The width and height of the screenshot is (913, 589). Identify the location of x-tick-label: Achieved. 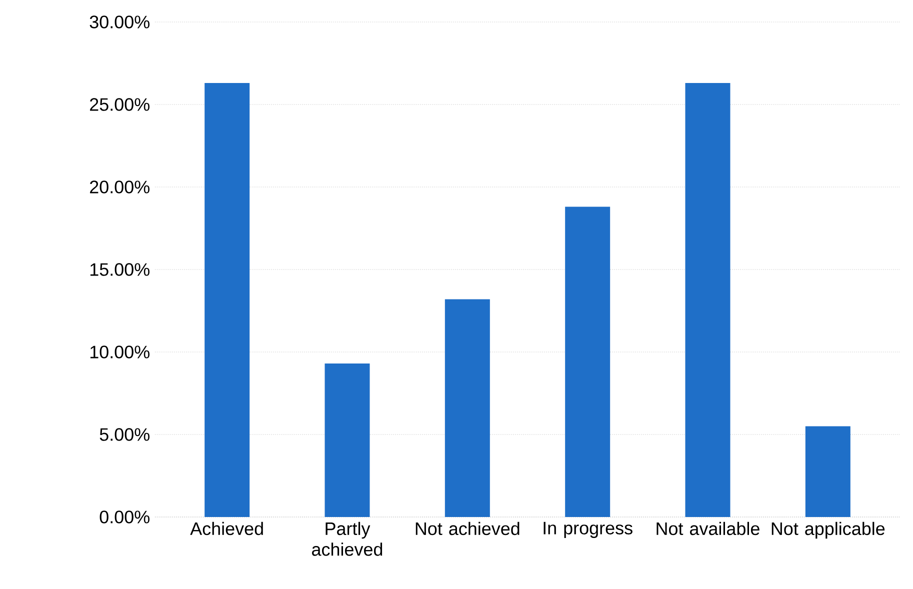
(226, 529).